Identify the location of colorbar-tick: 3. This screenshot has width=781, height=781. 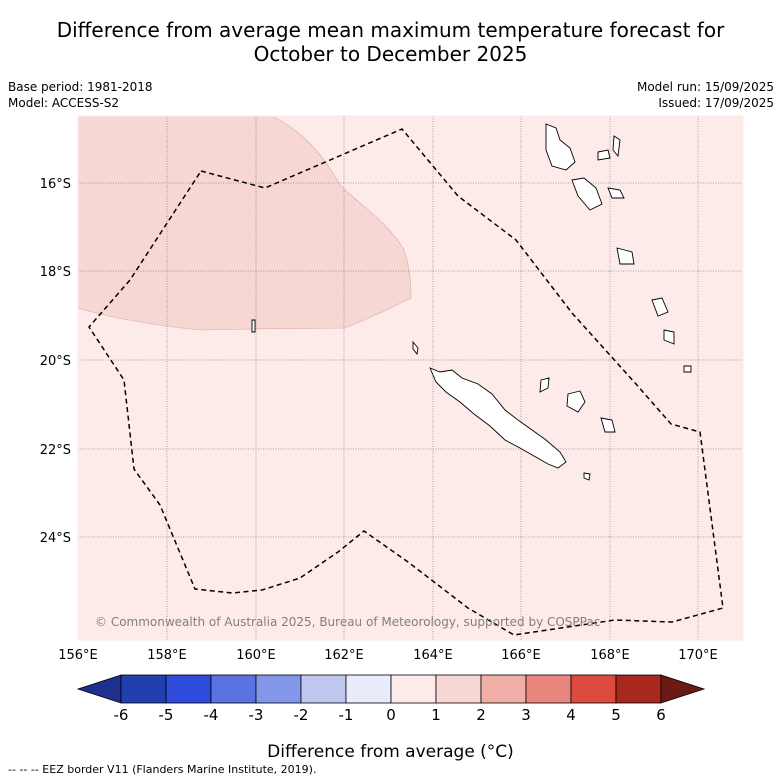
(526, 715).